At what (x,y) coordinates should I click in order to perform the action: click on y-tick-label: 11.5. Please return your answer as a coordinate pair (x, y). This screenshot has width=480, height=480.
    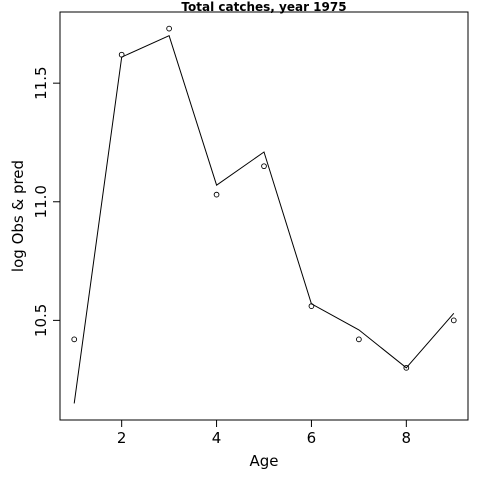
    Looking at the image, I should click on (41, 82).